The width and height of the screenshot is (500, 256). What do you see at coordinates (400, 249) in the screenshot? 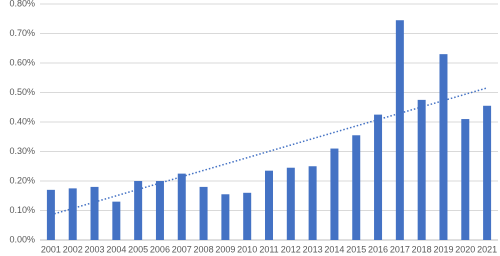
I see `x-tick-label: 2017` at bounding box center [400, 249].